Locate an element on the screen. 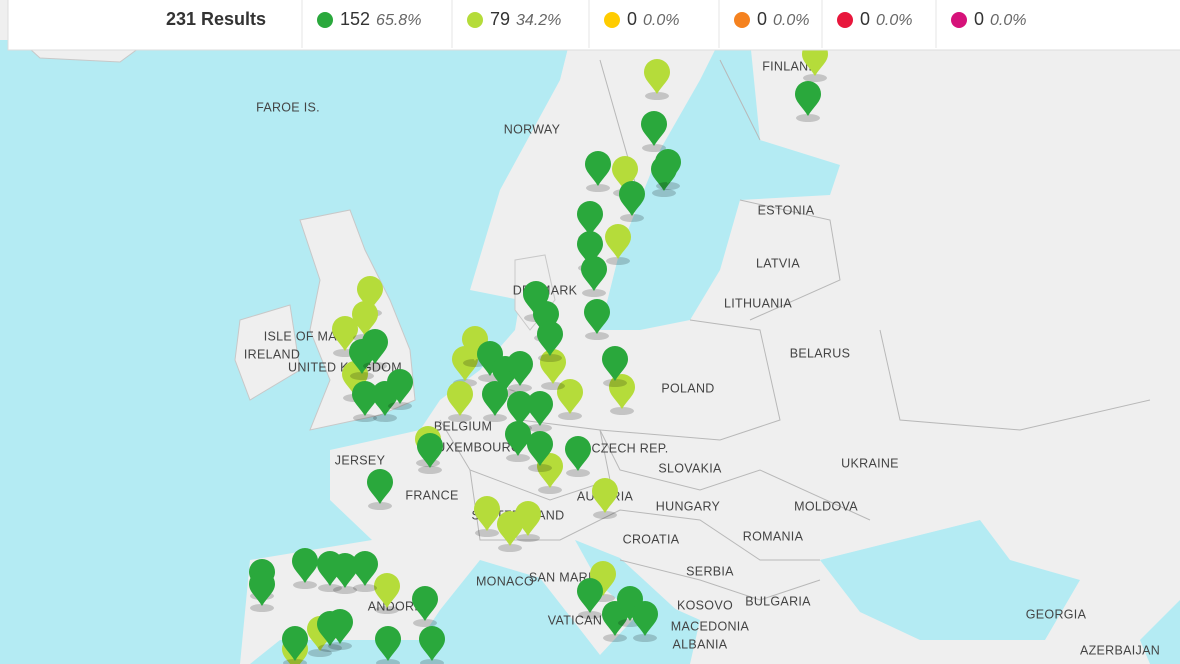 The height and width of the screenshot is (664, 1180). country-label: MACEDONIA is located at coordinates (710, 626).